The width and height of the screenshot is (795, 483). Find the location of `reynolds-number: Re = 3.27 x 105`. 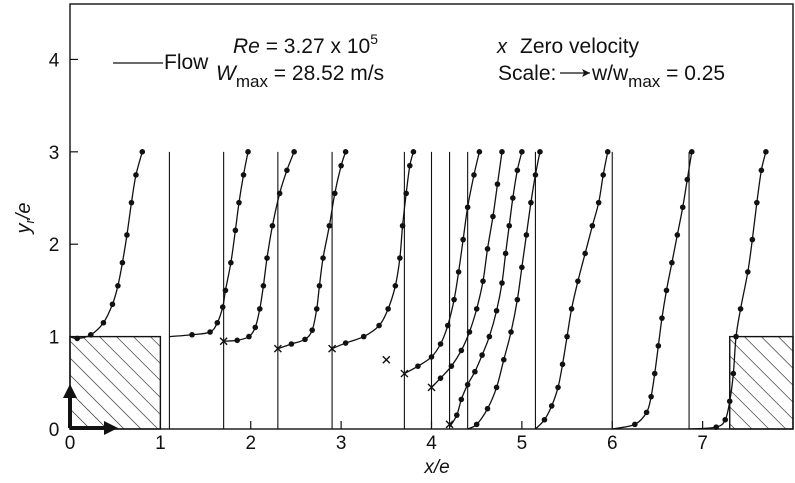

reynolds-number: Re = 3.27 x 105 is located at coordinates (305, 44).